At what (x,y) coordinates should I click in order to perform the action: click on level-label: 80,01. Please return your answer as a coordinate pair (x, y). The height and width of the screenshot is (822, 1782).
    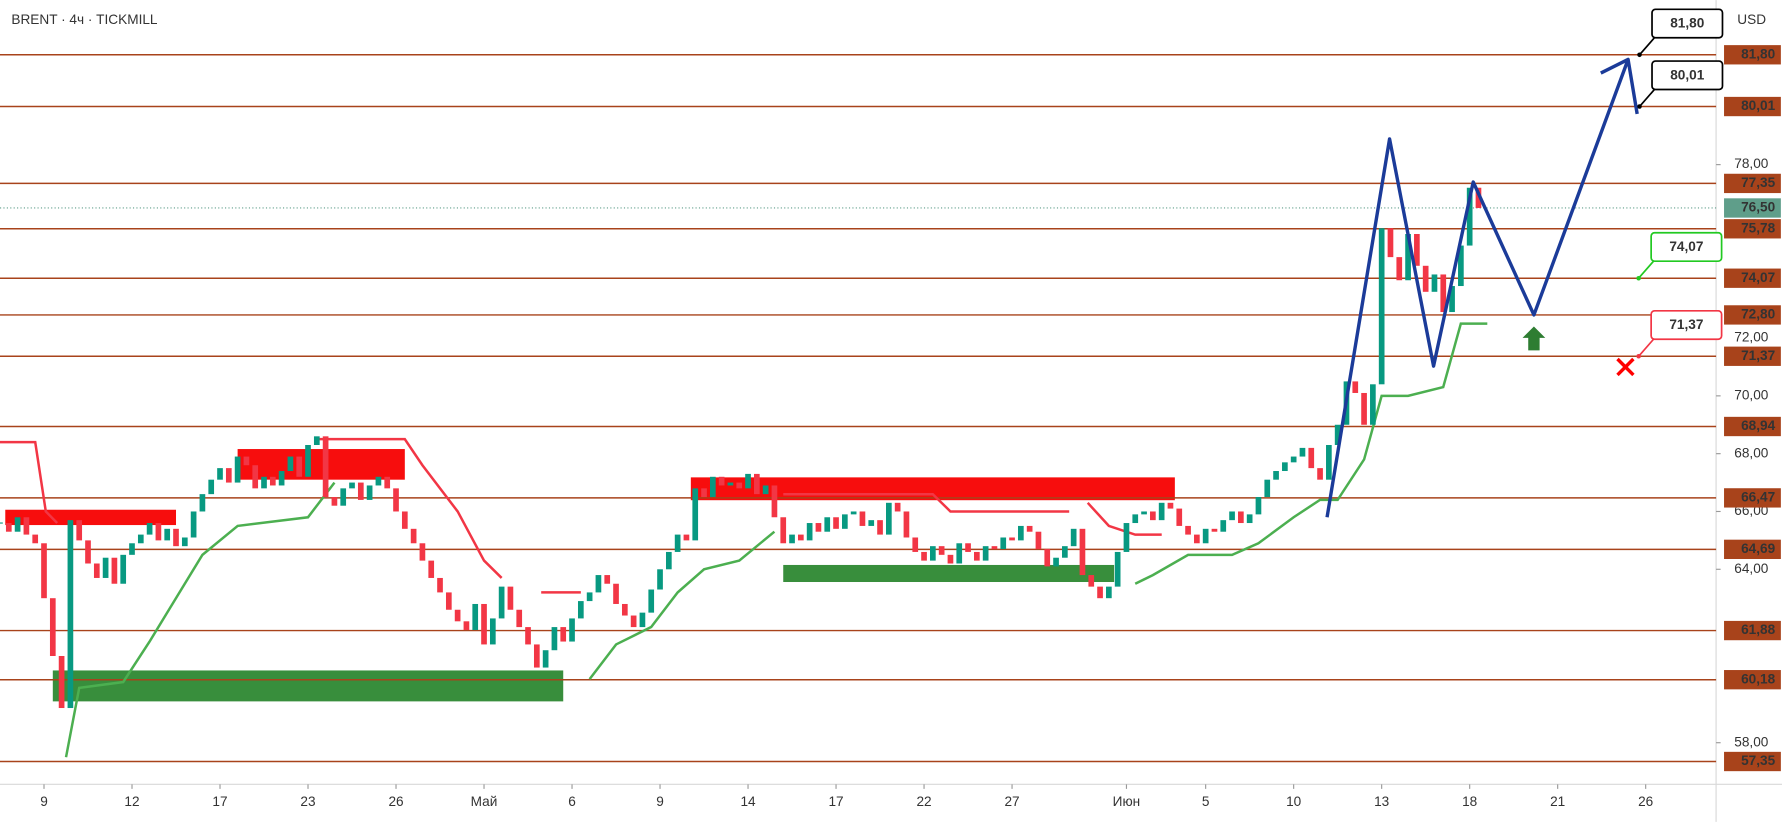
    Looking at the image, I should click on (1758, 105).